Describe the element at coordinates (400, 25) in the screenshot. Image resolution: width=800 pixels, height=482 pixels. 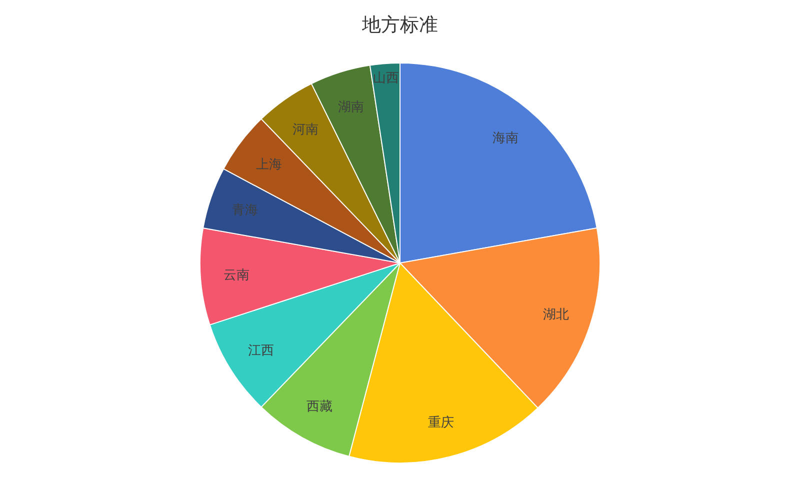
I see `title: 地方标准` at that location.